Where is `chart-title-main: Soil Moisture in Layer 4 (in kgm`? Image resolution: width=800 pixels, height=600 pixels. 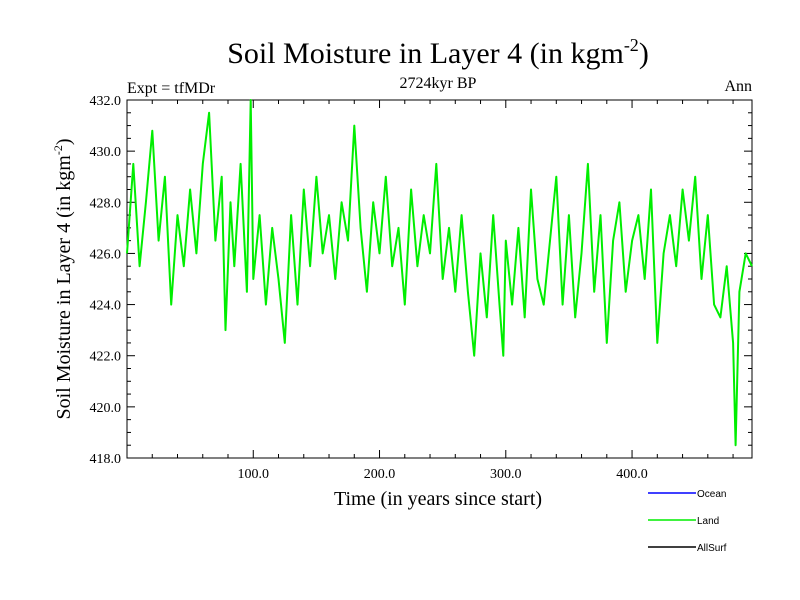 chart-title-main: Soil Moisture in Layer 4 (in kgm is located at coordinates (425, 53).